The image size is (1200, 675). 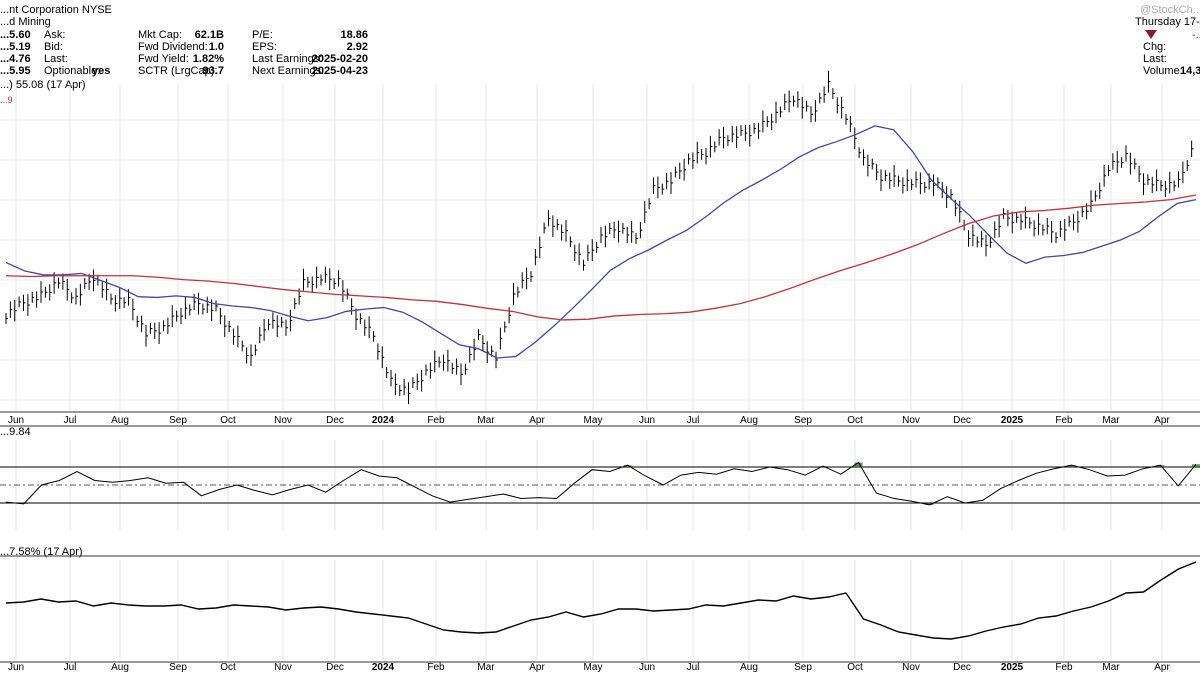 I want to click on rsi-oversold-fill, so click(x=929, y=504).